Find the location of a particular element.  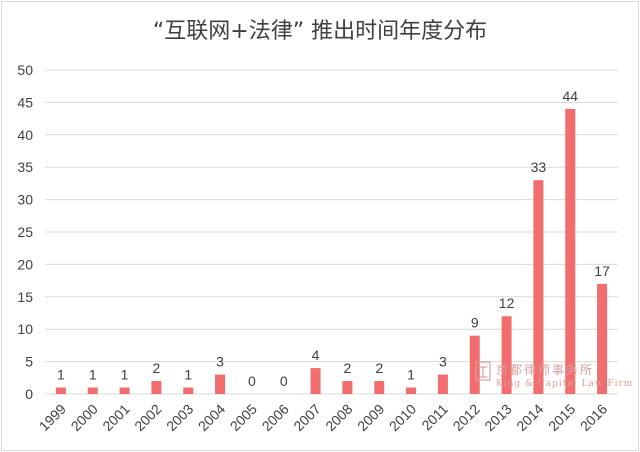

x-tick-label: 2003 is located at coordinates (179, 417).